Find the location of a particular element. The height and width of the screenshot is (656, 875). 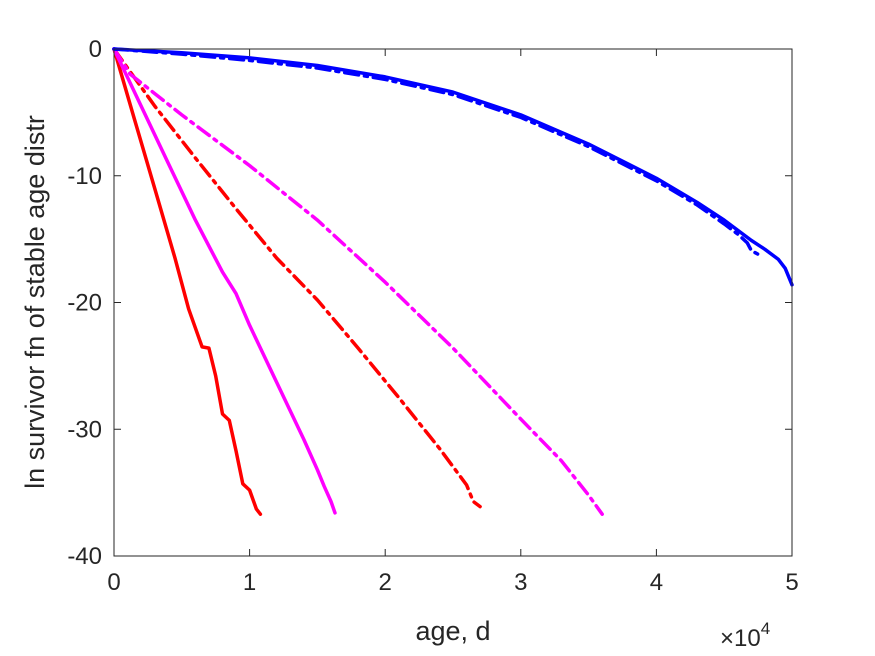

y-tick-label: -10 is located at coordinates (84, 176).